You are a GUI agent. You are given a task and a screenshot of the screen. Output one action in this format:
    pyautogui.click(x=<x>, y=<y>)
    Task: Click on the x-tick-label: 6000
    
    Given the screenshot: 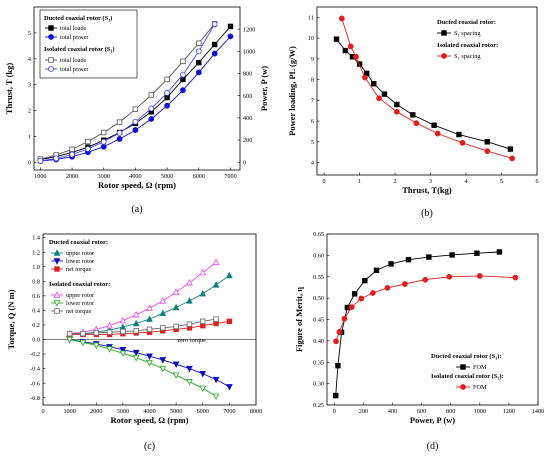 What is the action you would take?
    pyautogui.click(x=199, y=176)
    